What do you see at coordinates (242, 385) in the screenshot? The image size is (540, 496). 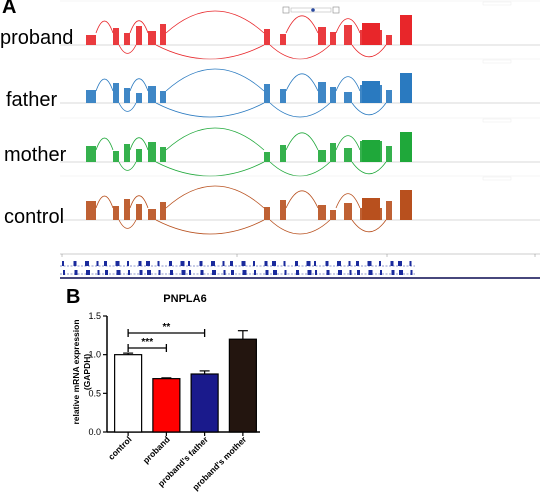 I see `bar-proband-s-mother` at bounding box center [242, 385].